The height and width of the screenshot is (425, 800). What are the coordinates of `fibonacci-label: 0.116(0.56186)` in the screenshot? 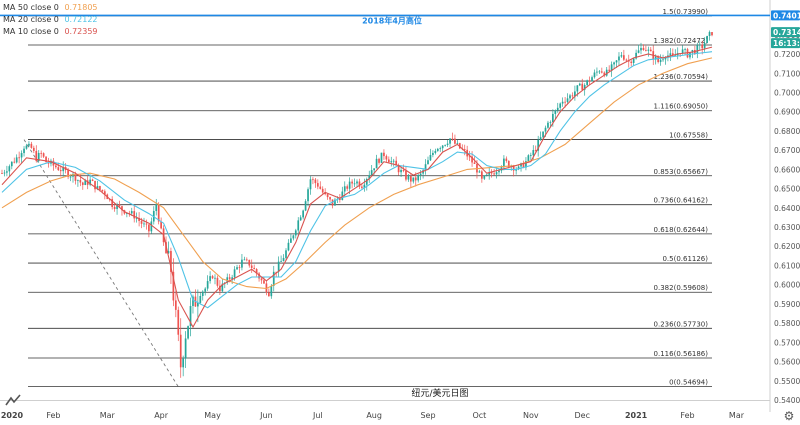 It's located at (681, 354).